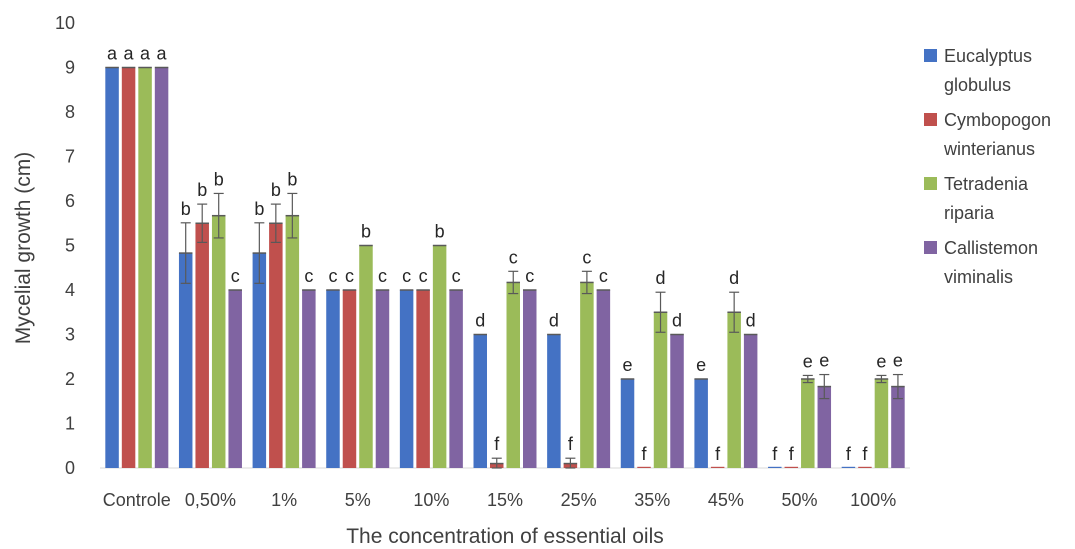 This screenshot has height=549, width=1075. What do you see at coordinates (997, 120) in the screenshot?
I see `legend-label: Cymbopogon` at bounding box center [997, 120].